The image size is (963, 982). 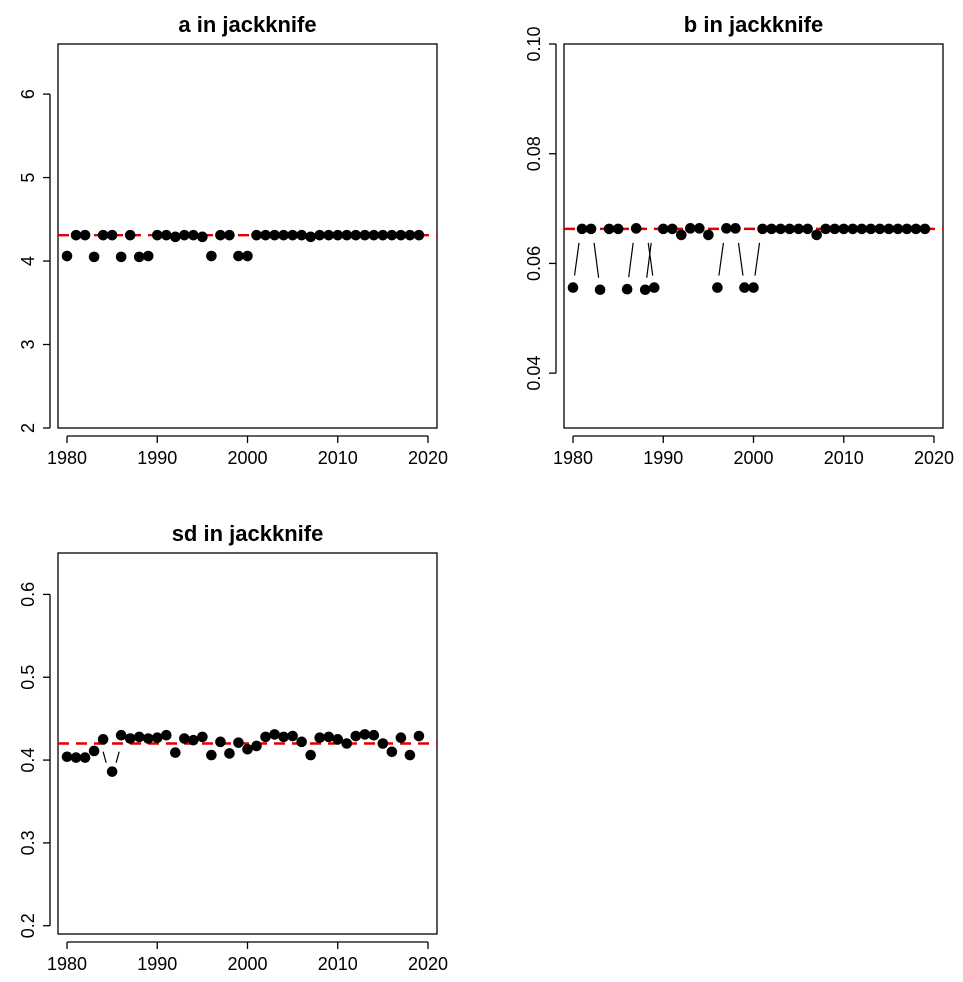 I want to click on y-tick-label: 0.04, so click(x=534, y=373).